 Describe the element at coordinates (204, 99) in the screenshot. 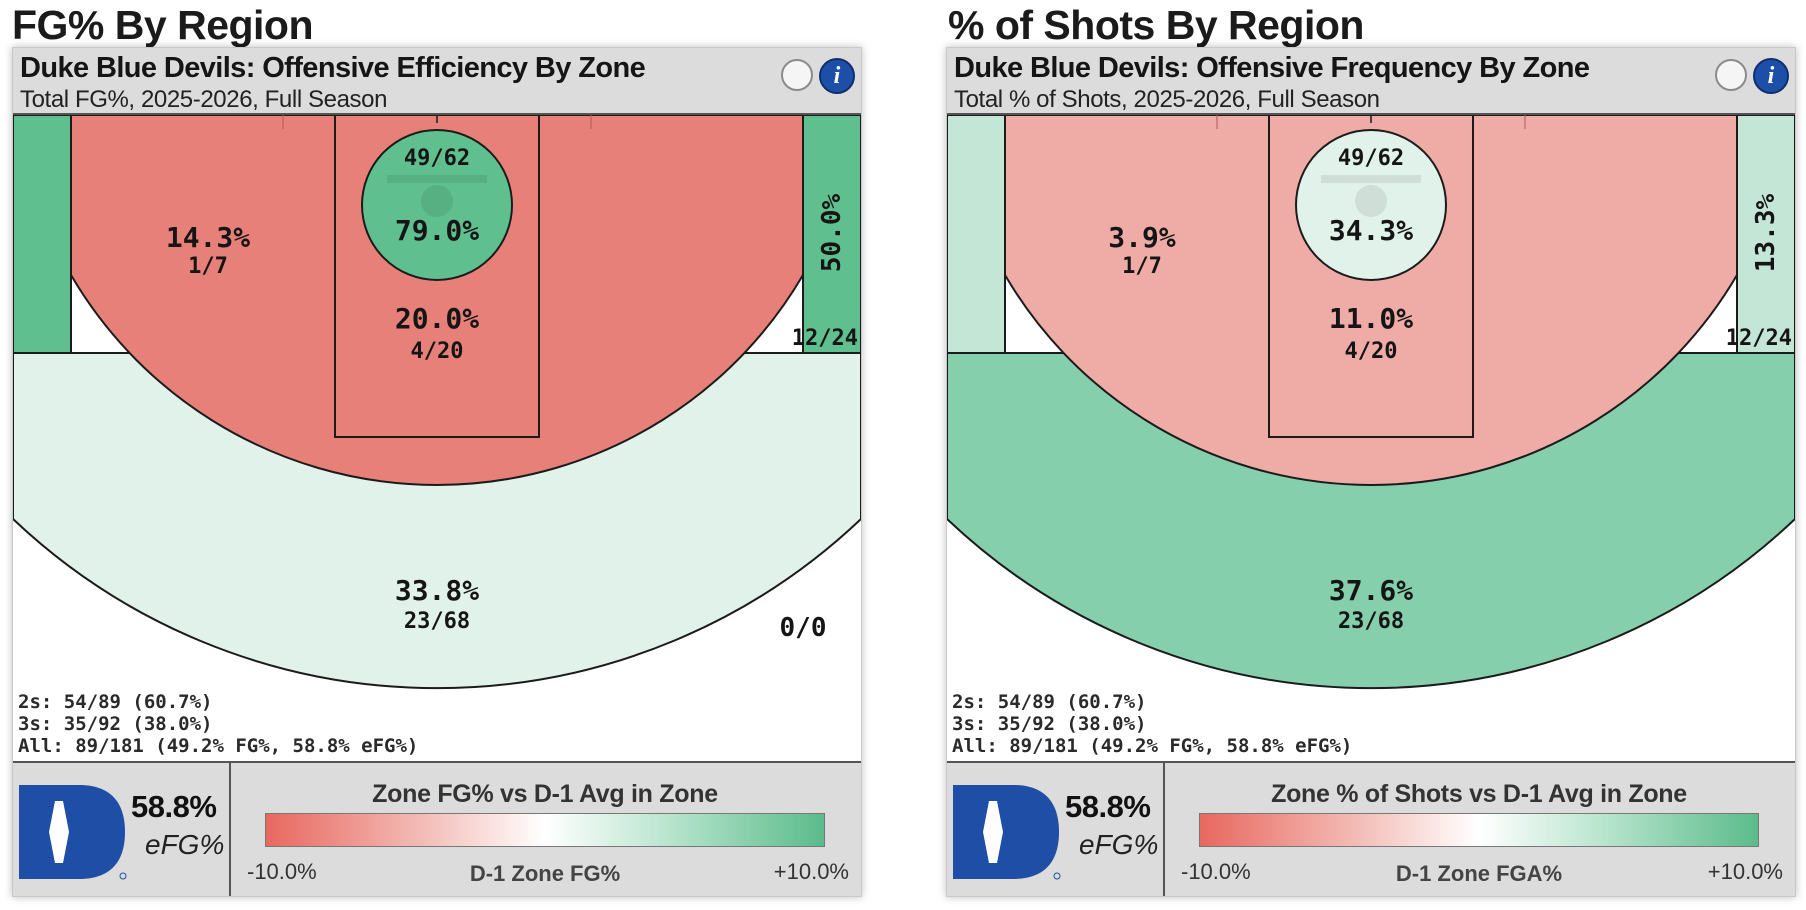

I see `chart-subtitle: Total FG%, 2025-2026, Full Season` at that location.